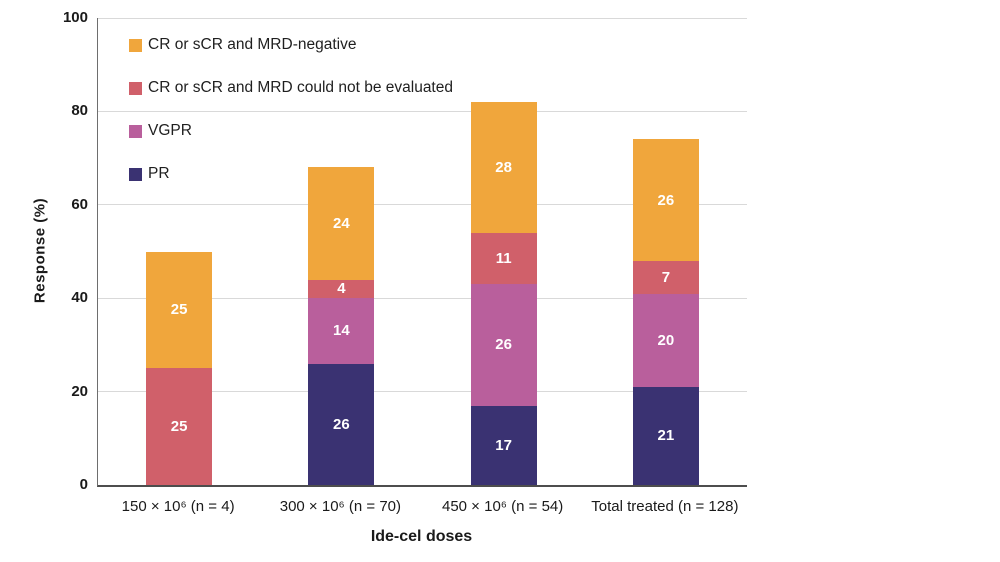  I want to click on bar-group-1: 25 25, so click(179, 251).